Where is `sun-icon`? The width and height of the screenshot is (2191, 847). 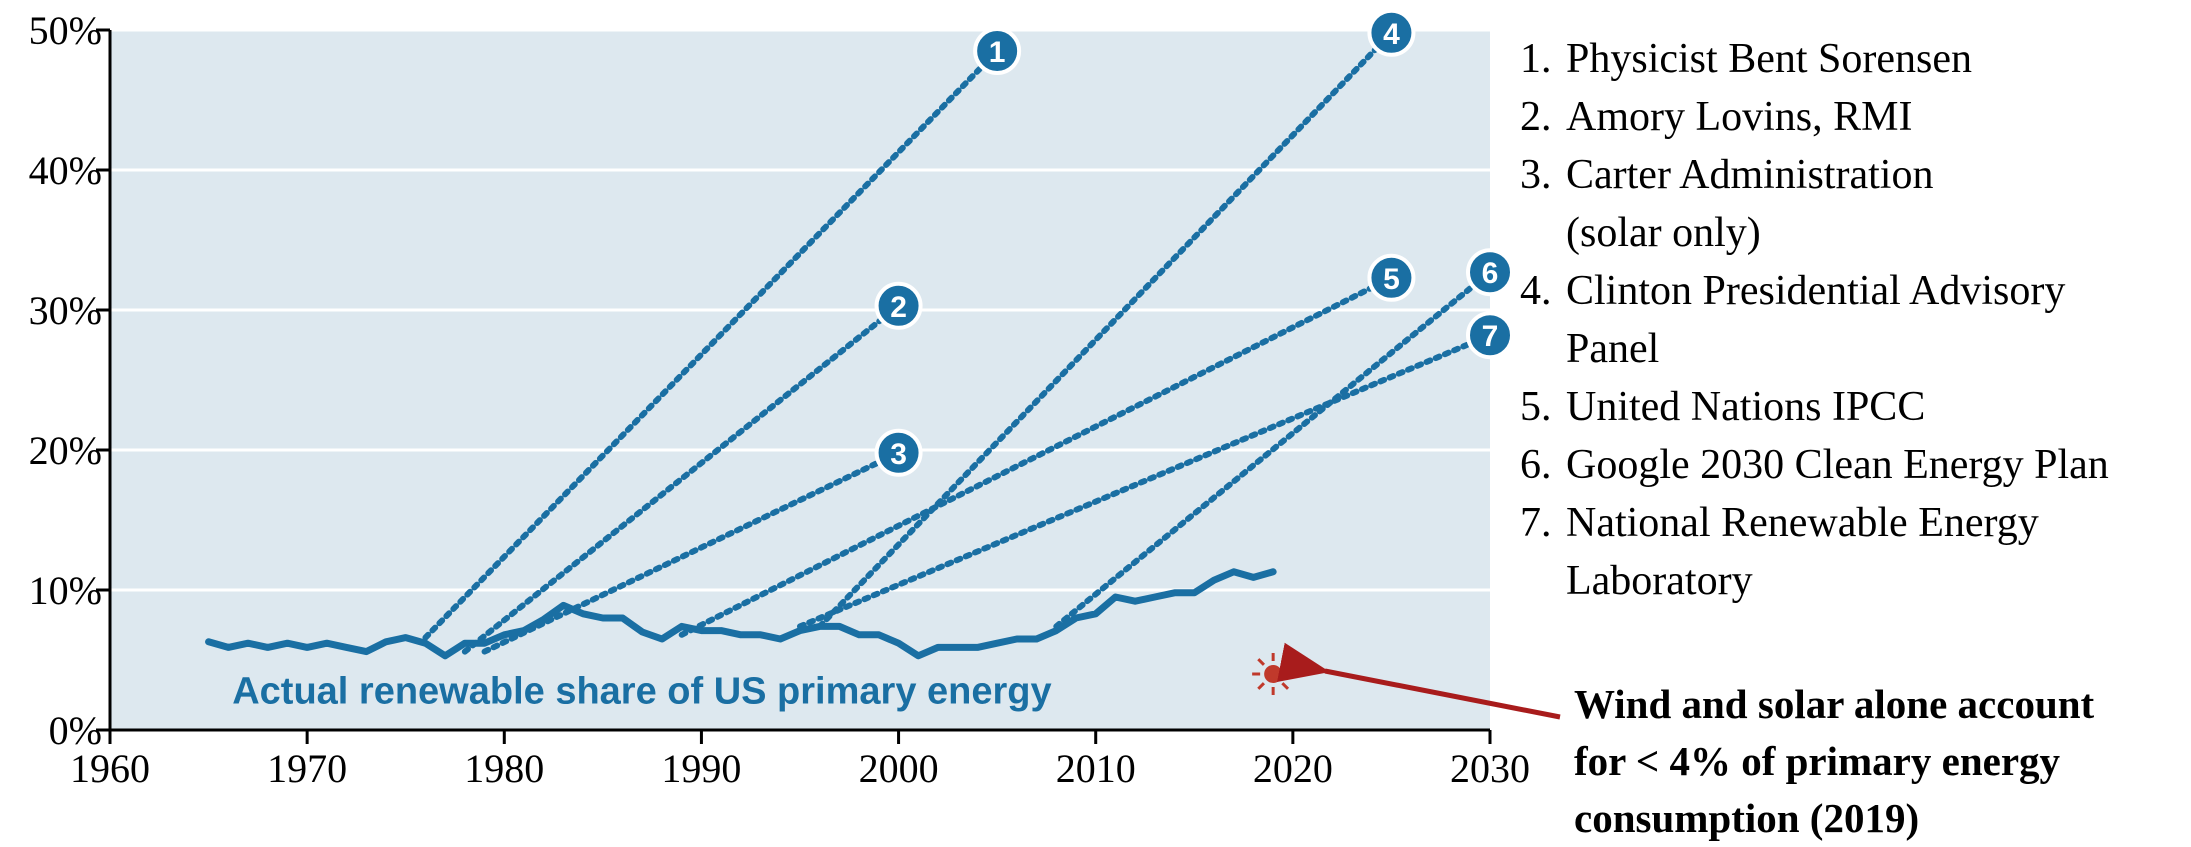 sun-icon is located at coordinates (1273, 674).